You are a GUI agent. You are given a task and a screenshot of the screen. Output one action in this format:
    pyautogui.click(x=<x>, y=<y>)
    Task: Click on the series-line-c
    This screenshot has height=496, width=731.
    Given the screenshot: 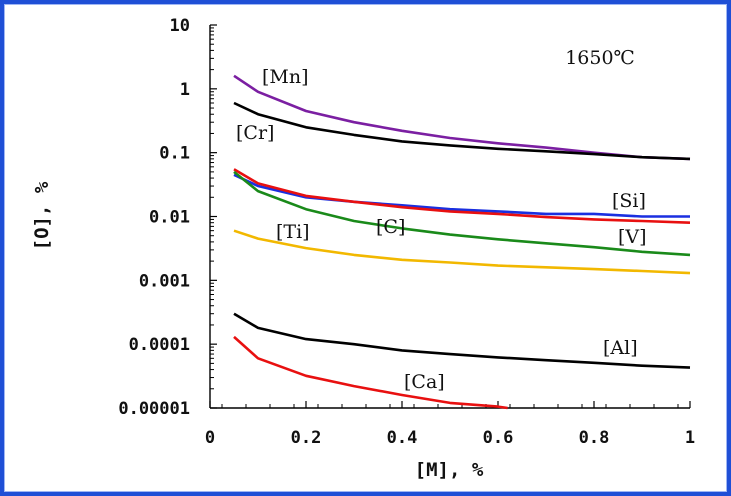 What is the action you would take?
    pyautogui.click(x=462, y=213)
    